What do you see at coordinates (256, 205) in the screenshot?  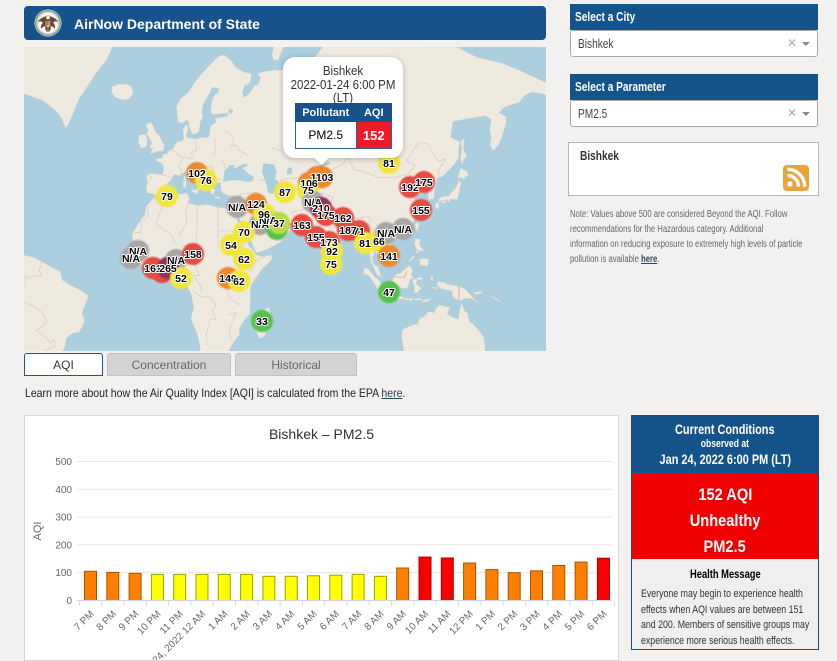 I see `svg-text: 124` at bounding box center [256, 205].